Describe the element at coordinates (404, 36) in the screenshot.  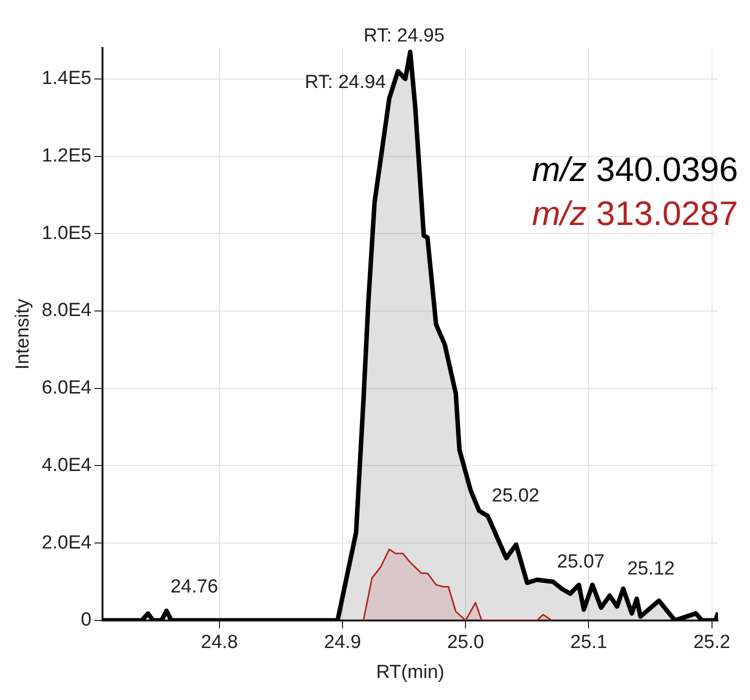
I see `annotation: RT: 24.95` at that location.